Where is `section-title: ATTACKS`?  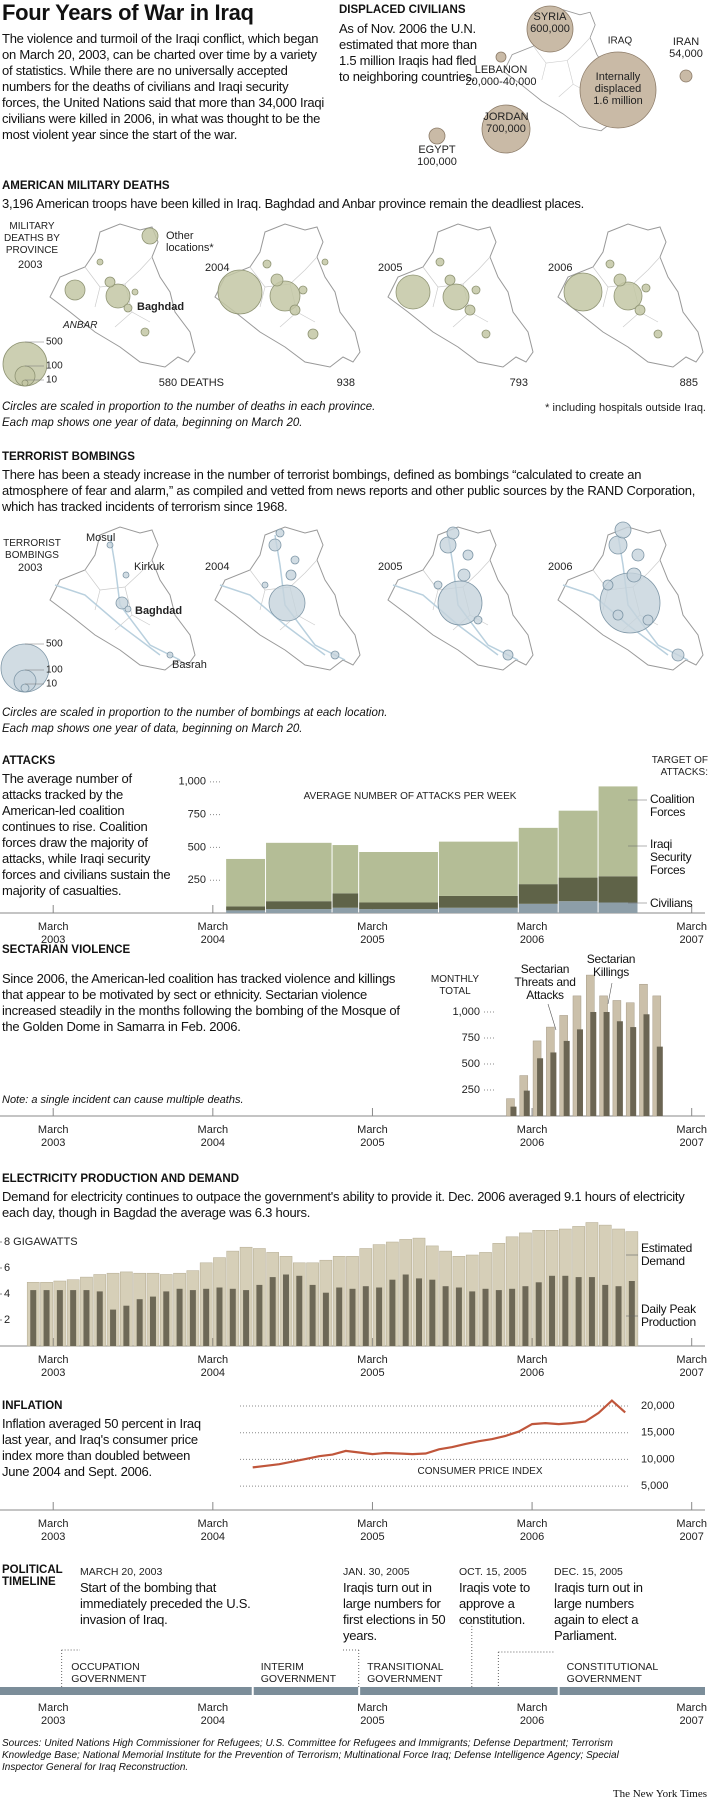 section-title: ATTACKS is located at coordinates (29, 761).